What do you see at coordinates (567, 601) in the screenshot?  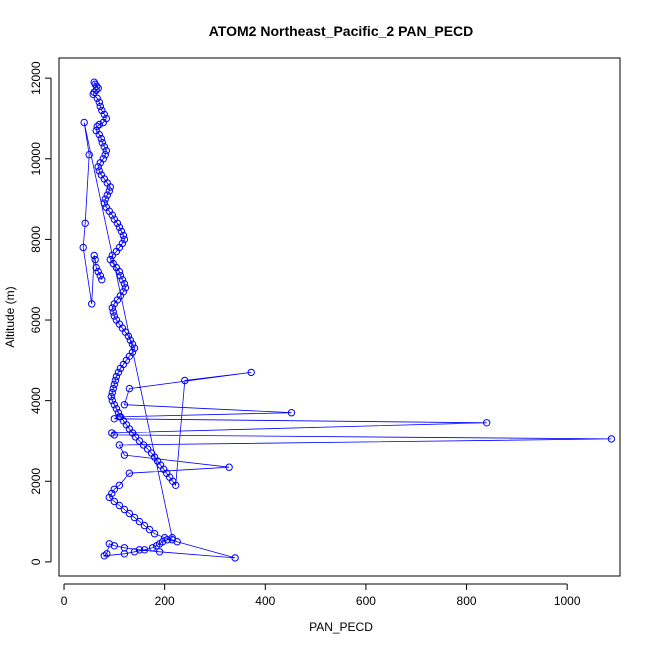 I see `x-tick-label: 1000` at bounding box center [567, 601].